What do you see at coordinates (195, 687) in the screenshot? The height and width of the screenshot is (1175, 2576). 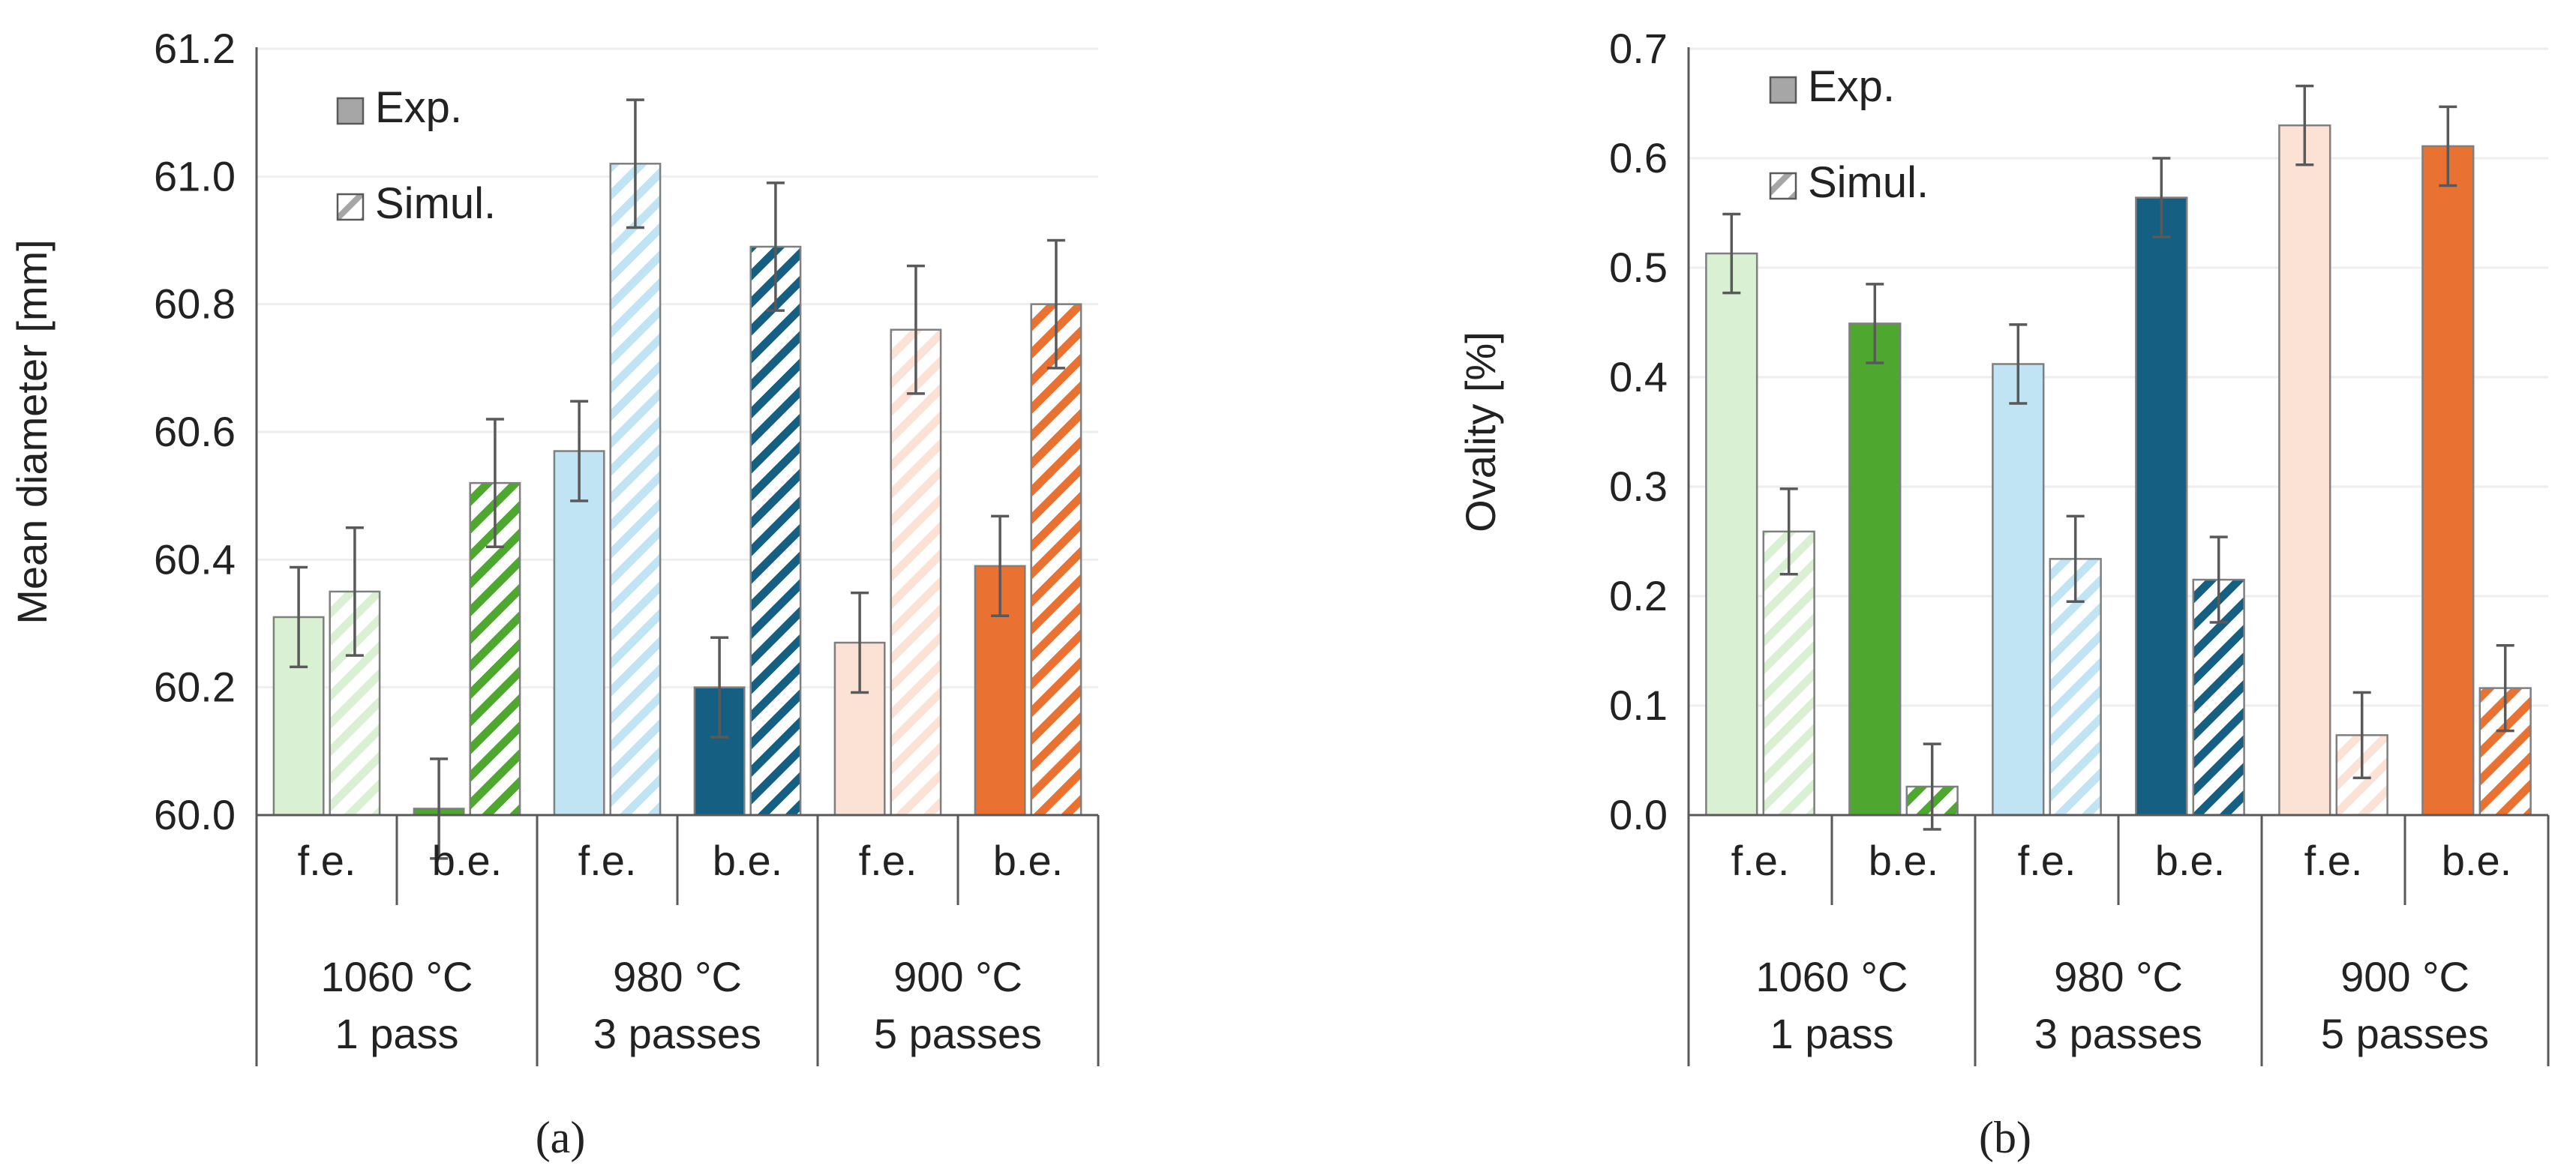 I see `y-tick-label: 60.2` at bounding box center [195, 687].